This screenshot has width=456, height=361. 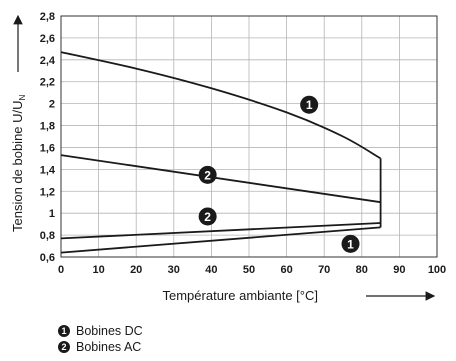 I want to click on legend-badge-1: 1, so click(x=64, y=331).